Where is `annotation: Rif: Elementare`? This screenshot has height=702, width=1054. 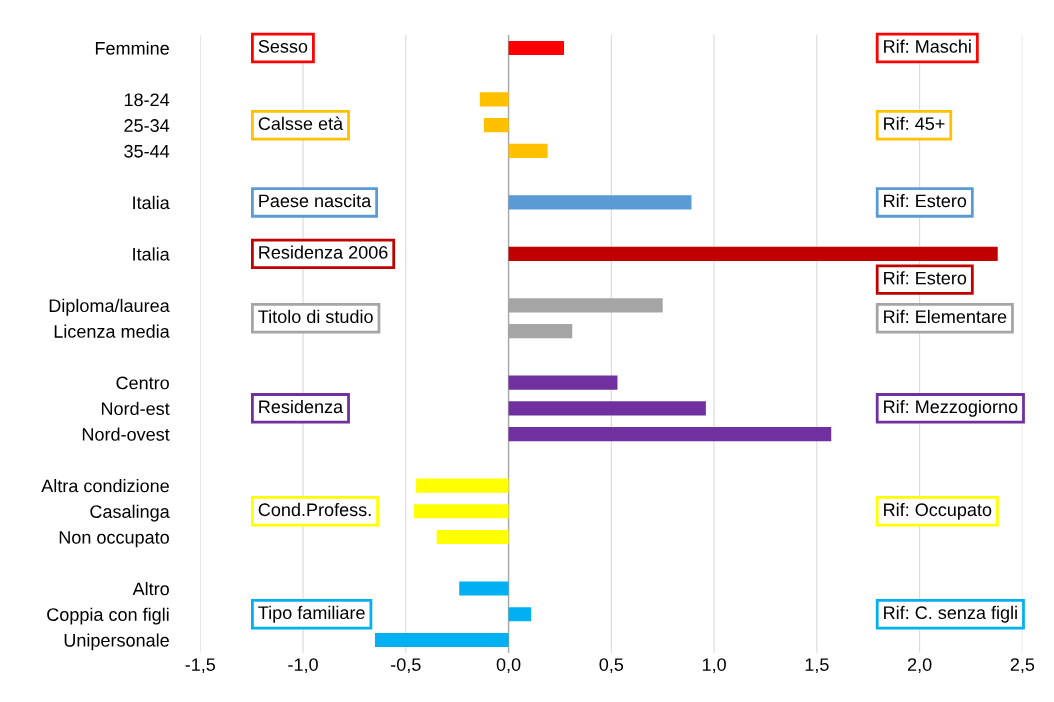 annotation: Rif: Elementare is located at coordinates (945, 316).